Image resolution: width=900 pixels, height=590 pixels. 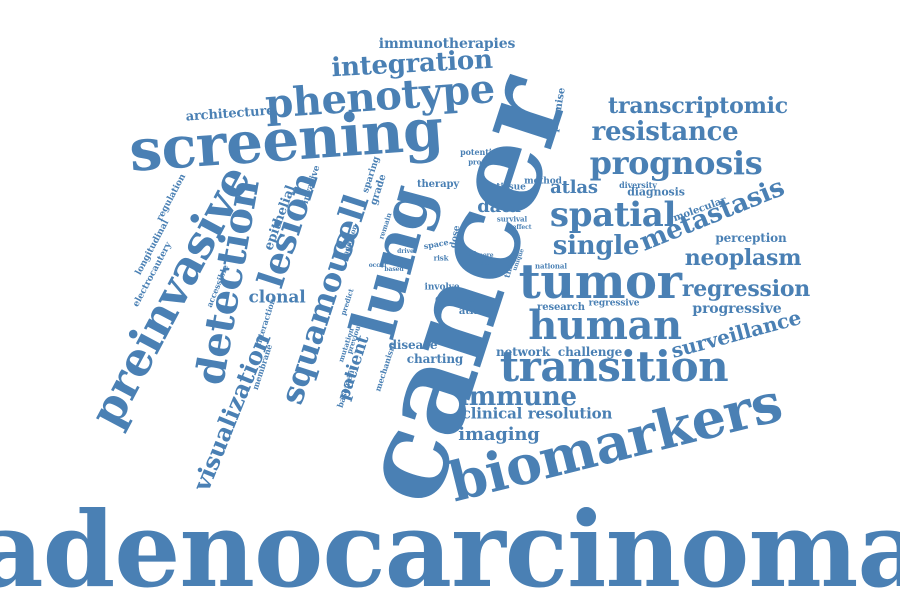 What do you see at coordinates (468, 254) in the screenshot?
I see `word-trial: trial` at bounding box center [468, 254].